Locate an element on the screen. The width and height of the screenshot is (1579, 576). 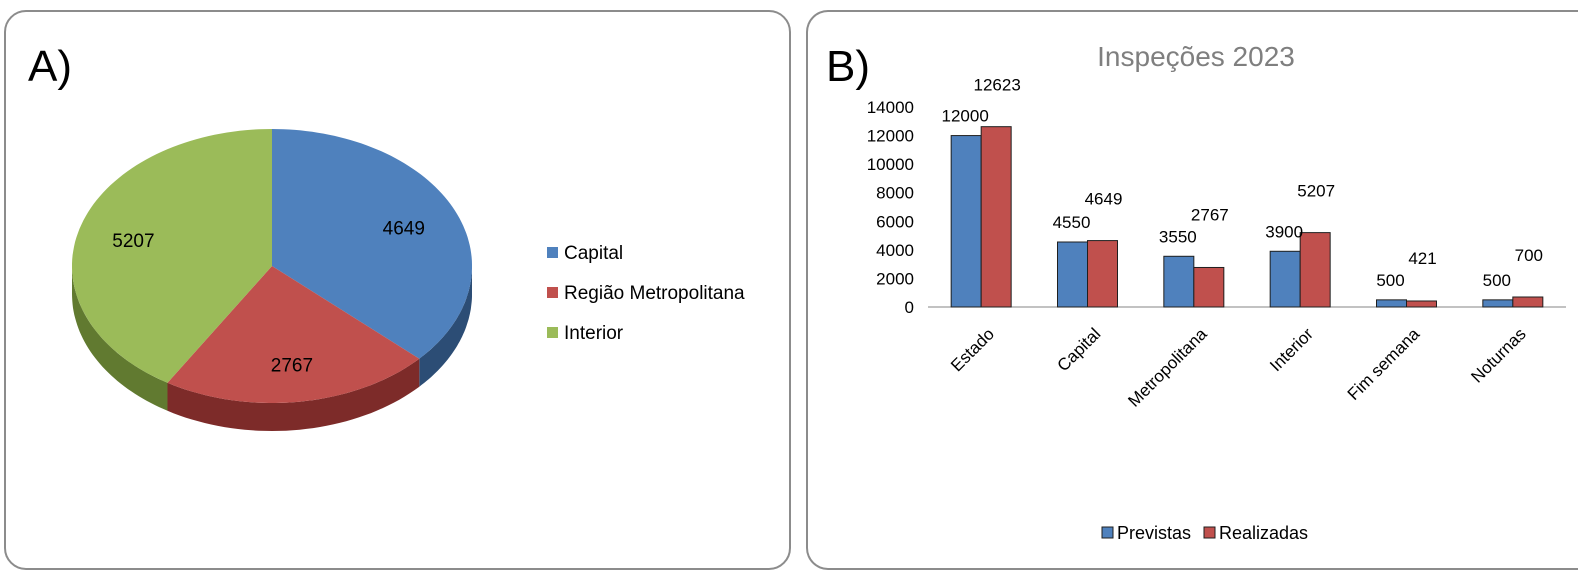
y-tick-label: 4000 is located at coordinates (895, 250).